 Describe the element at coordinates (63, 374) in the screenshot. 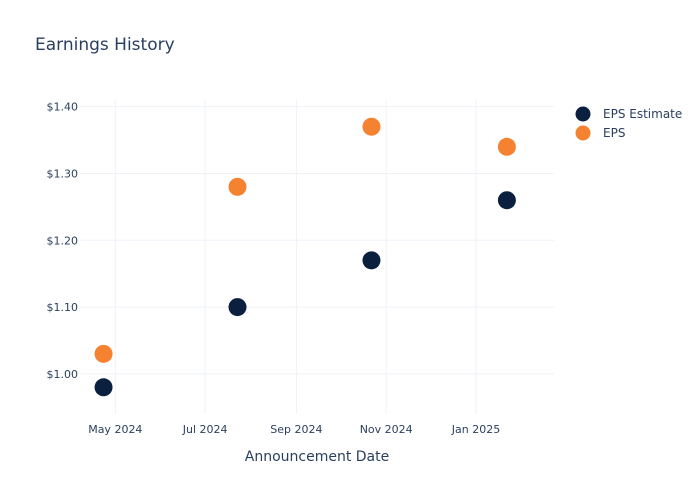

I see `y-tick-label: $1.00` at that location.